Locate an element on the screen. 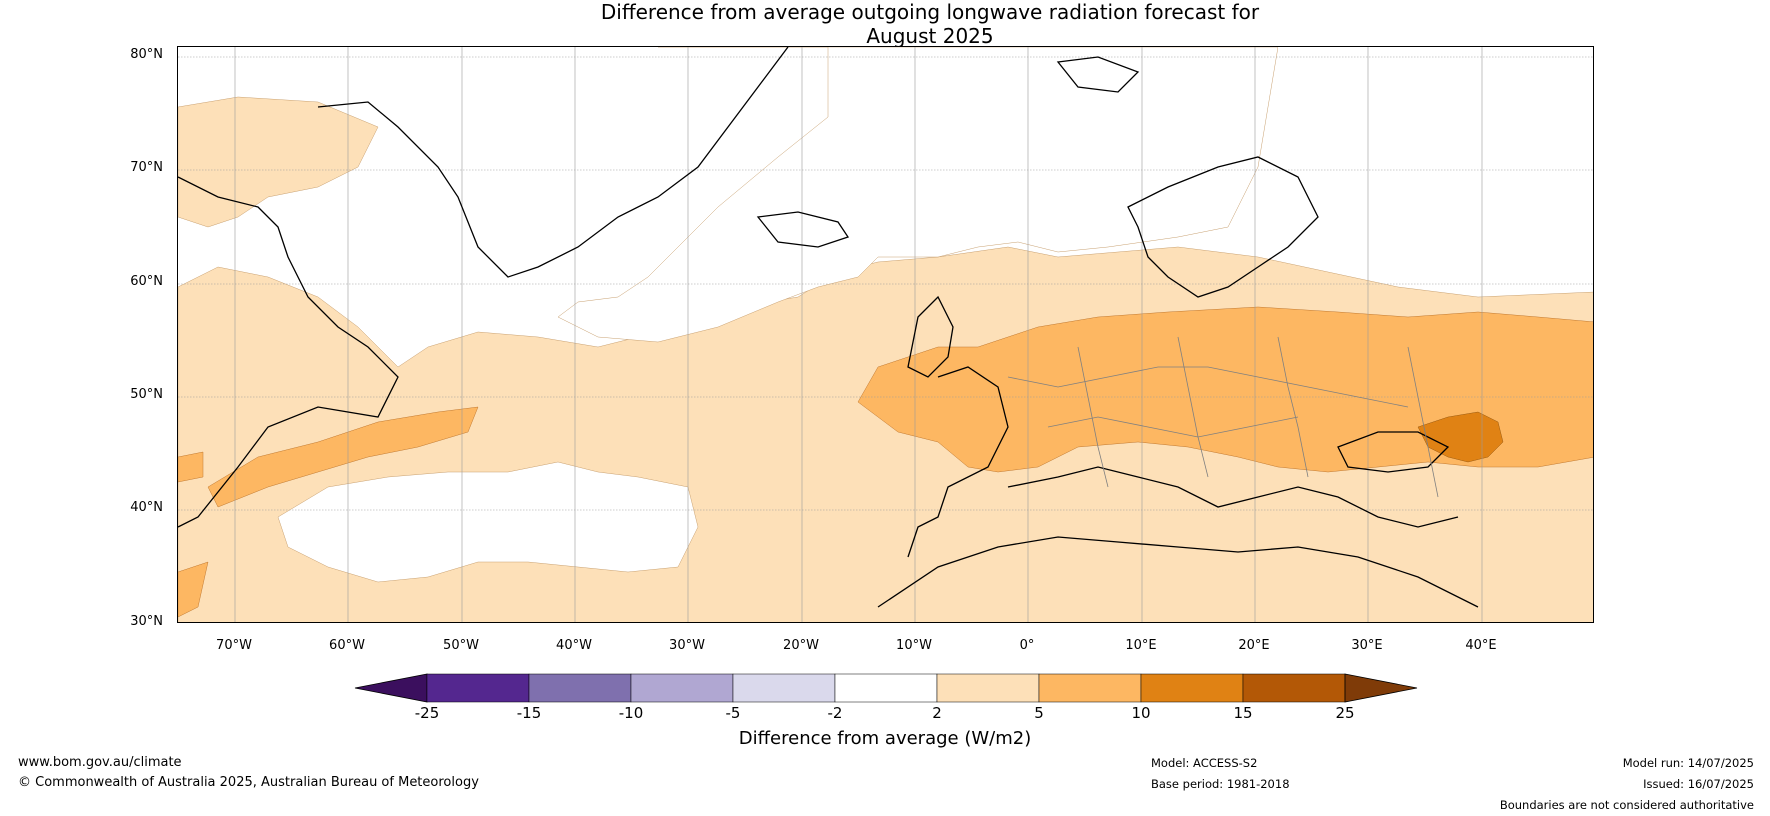 This screenshot has height=816, width=1770. website-link: www.bom.gov.au/climate is located at coordinates (100, 762).